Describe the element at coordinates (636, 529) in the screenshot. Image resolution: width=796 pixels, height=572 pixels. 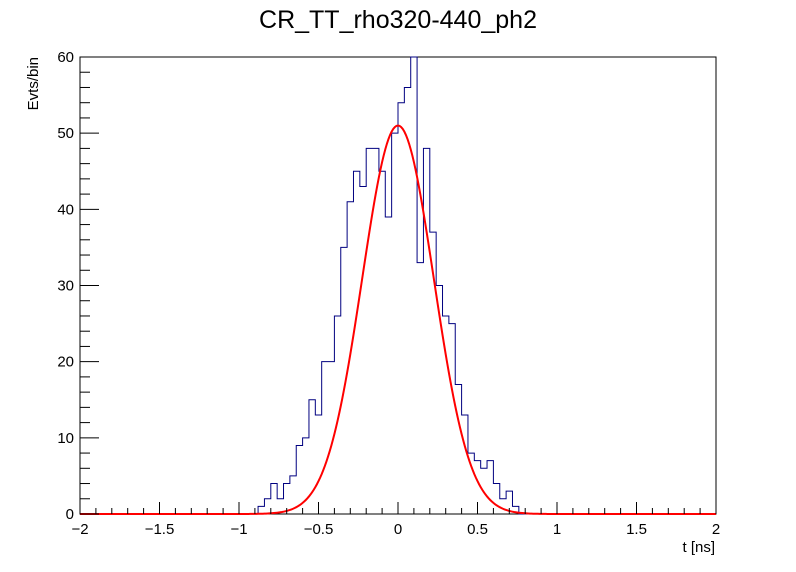
I see `x-tick-label: 1.5` at that location.